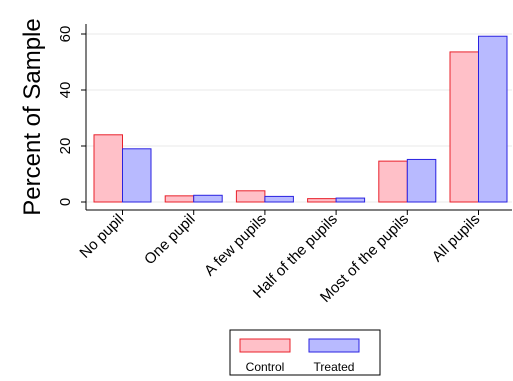  I want to click on y-tick-label: 40, so click(65, 90).